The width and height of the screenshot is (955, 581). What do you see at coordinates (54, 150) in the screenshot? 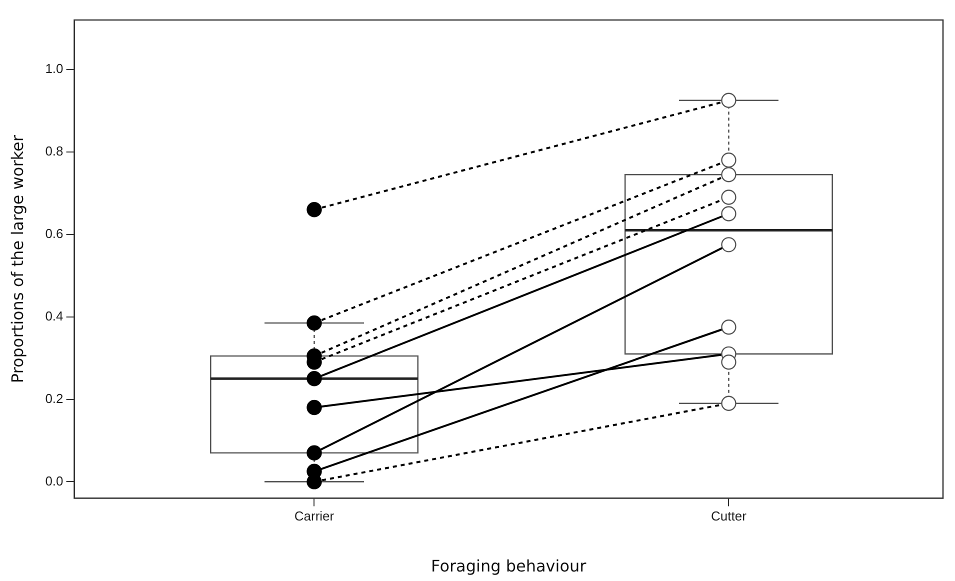
I see `y-tick-label: 0.8` at bounding box center [54, 150].